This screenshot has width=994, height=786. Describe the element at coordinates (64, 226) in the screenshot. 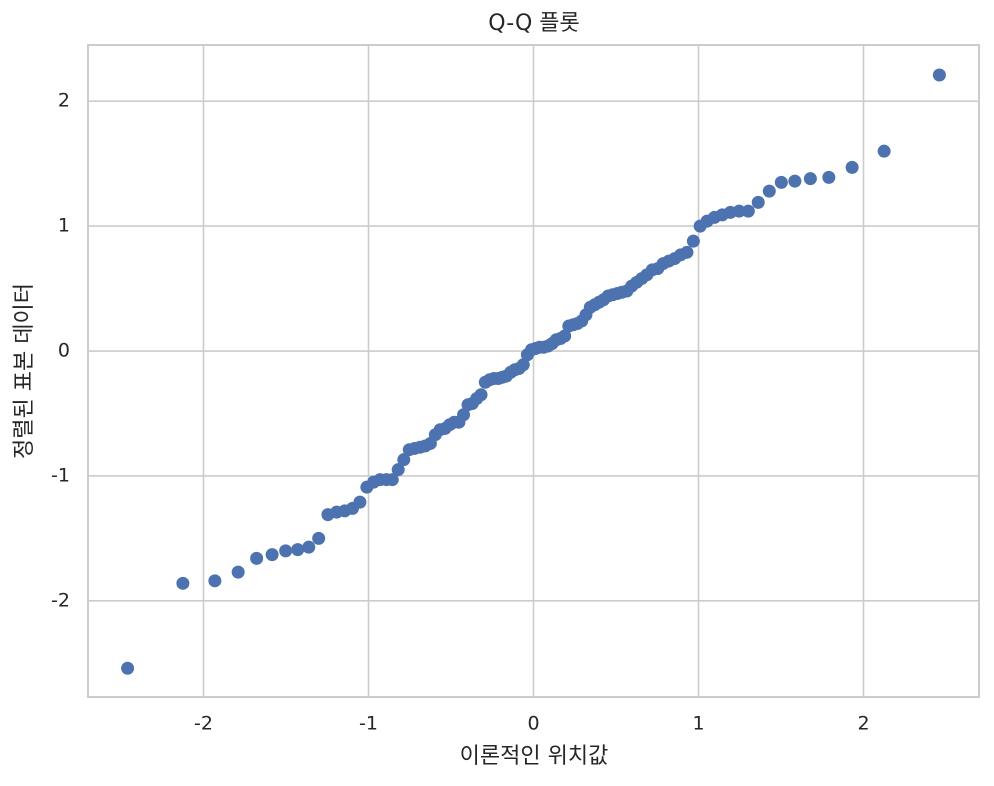

I see `y-tick-label: 1` at that location.